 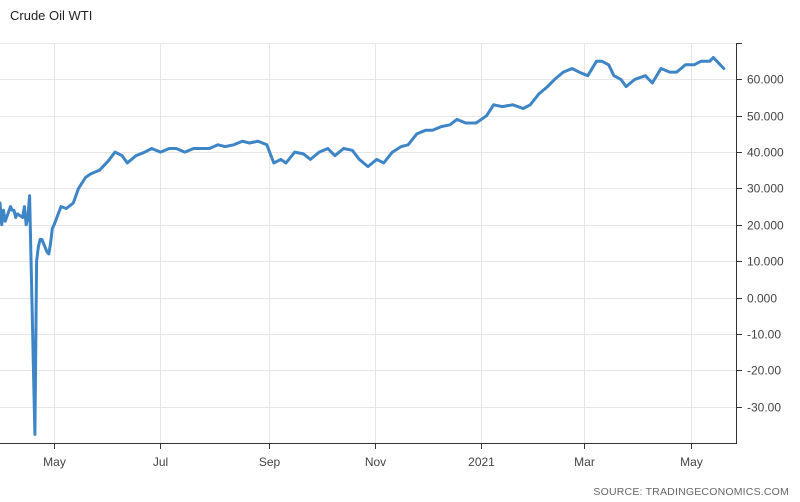 What do you see at coordinates (765, 262) in the screenshot?
I see `y-tick-label: 10.000` at bounding box center [765, 262].